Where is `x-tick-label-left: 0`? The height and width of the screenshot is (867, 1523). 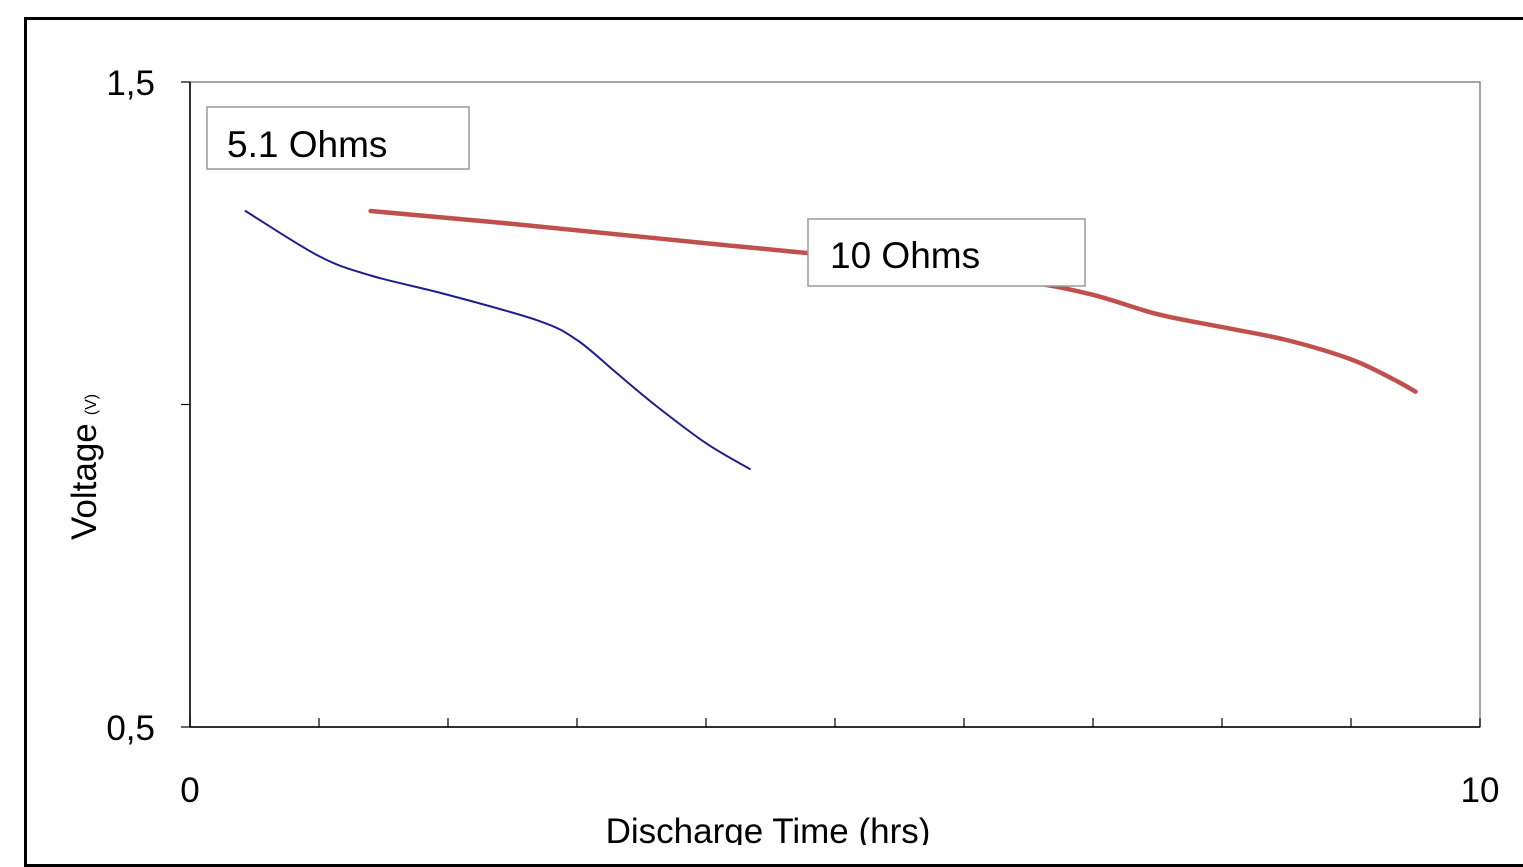 x-tick-label-left: 0 is located at coordinates (189, 790).